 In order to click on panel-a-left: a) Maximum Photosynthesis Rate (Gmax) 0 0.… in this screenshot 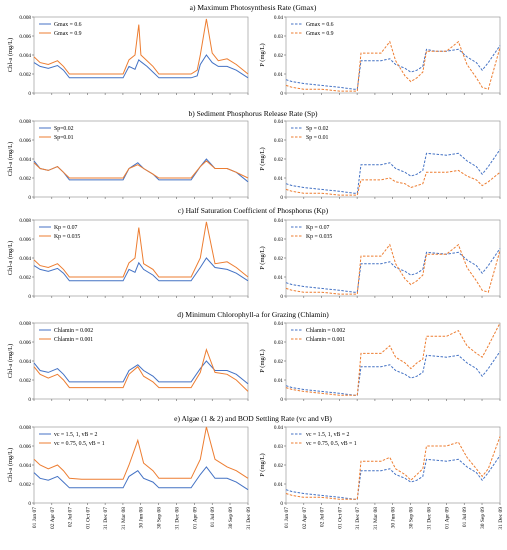, I will do `click(162, 50)`.